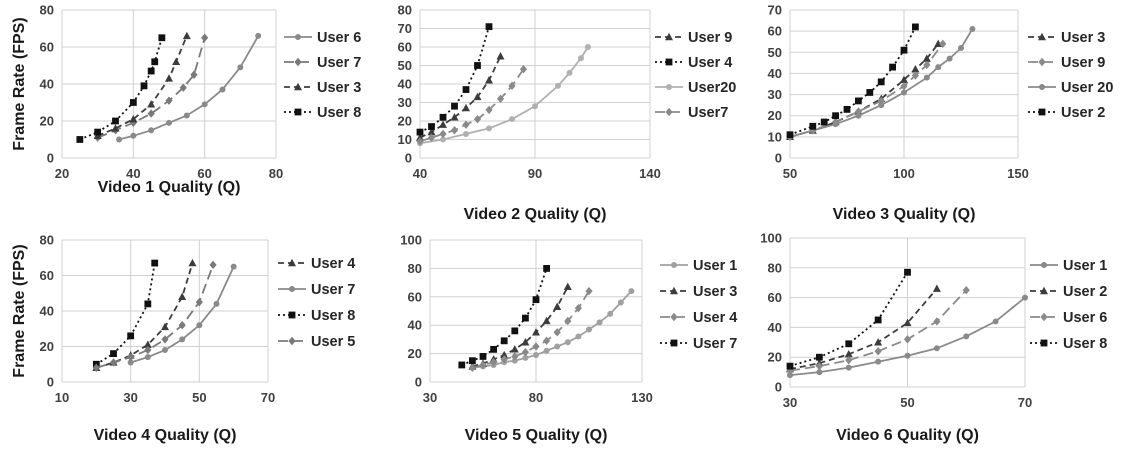 The height and width of the screenshot is (449, 1130). Describe the element at coordinates (322, 38) in the screenshot. I see `legend-entry: User 6` at that location.